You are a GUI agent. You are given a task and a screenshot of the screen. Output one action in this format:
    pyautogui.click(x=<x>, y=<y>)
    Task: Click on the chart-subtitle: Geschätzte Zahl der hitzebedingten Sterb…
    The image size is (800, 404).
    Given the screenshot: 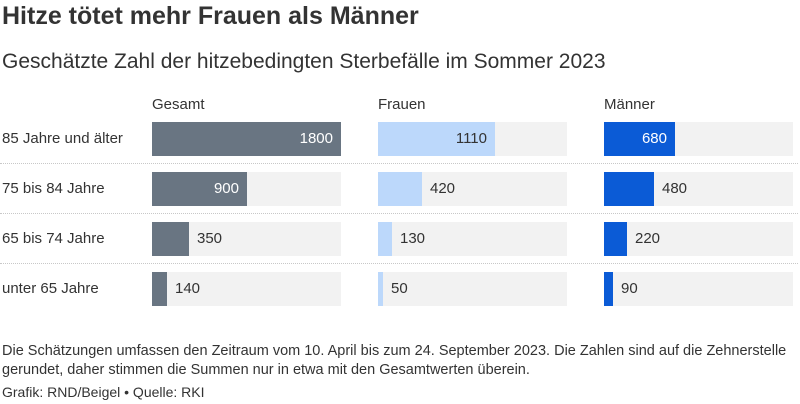 What is the action you would take?
    pyautogui.click(x=304, y=61)
    